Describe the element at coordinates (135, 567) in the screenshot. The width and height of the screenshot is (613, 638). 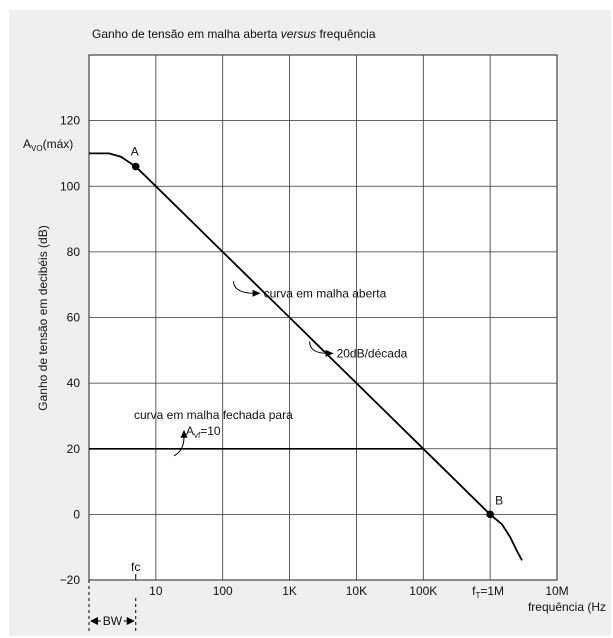
I see `fc-label: fc` at that location.